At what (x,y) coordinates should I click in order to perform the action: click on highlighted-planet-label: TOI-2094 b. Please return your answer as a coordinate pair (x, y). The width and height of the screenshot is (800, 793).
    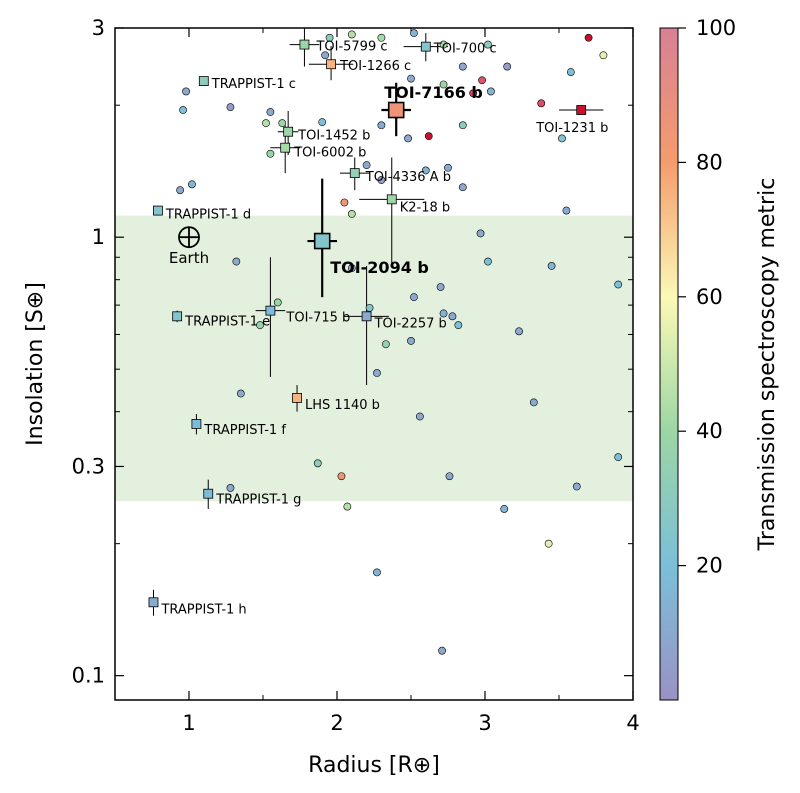
    Looking at the image, I should click on (379, 267).